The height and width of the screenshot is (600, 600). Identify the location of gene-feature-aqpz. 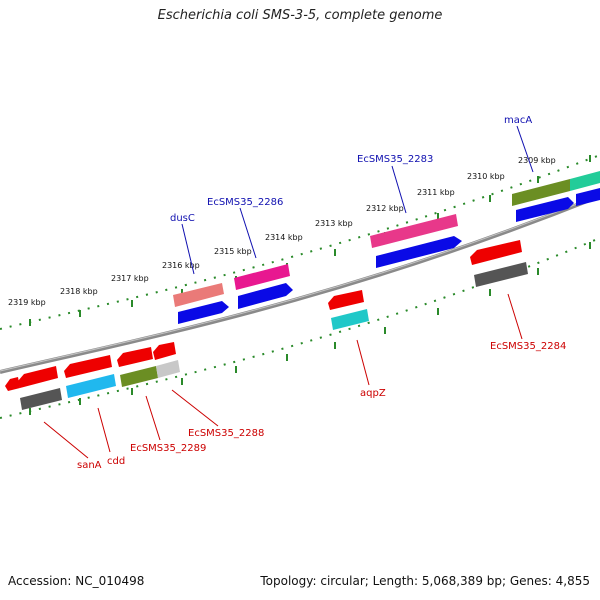
(346, 300).